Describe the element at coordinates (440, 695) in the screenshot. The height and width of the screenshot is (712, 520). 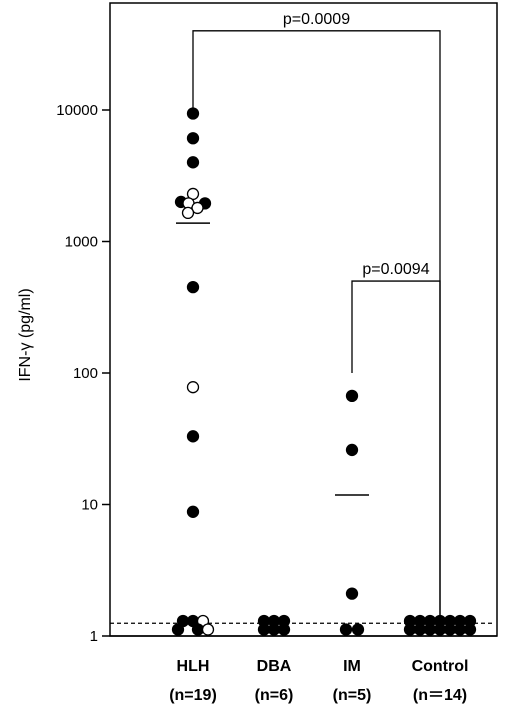
I see `category-n-label: (n＝14)` at that location.